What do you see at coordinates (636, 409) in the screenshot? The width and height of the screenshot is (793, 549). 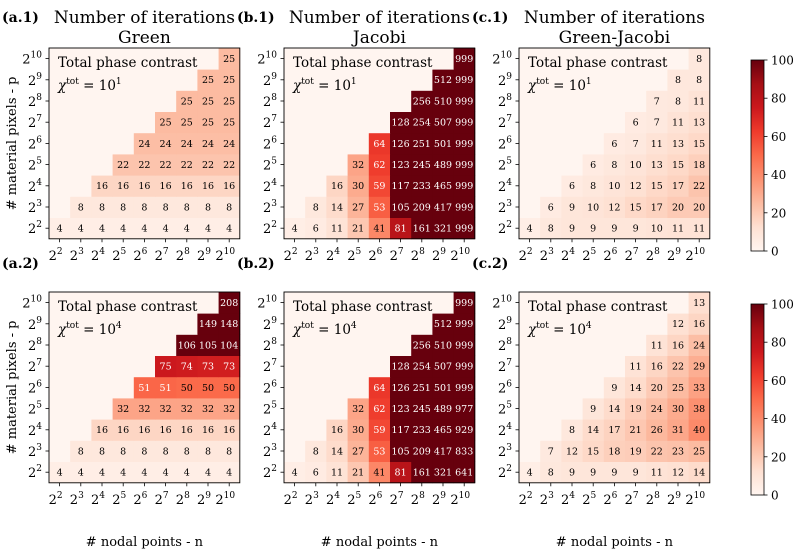 I see `cell-value: 19` at bounding box center [636, 409].